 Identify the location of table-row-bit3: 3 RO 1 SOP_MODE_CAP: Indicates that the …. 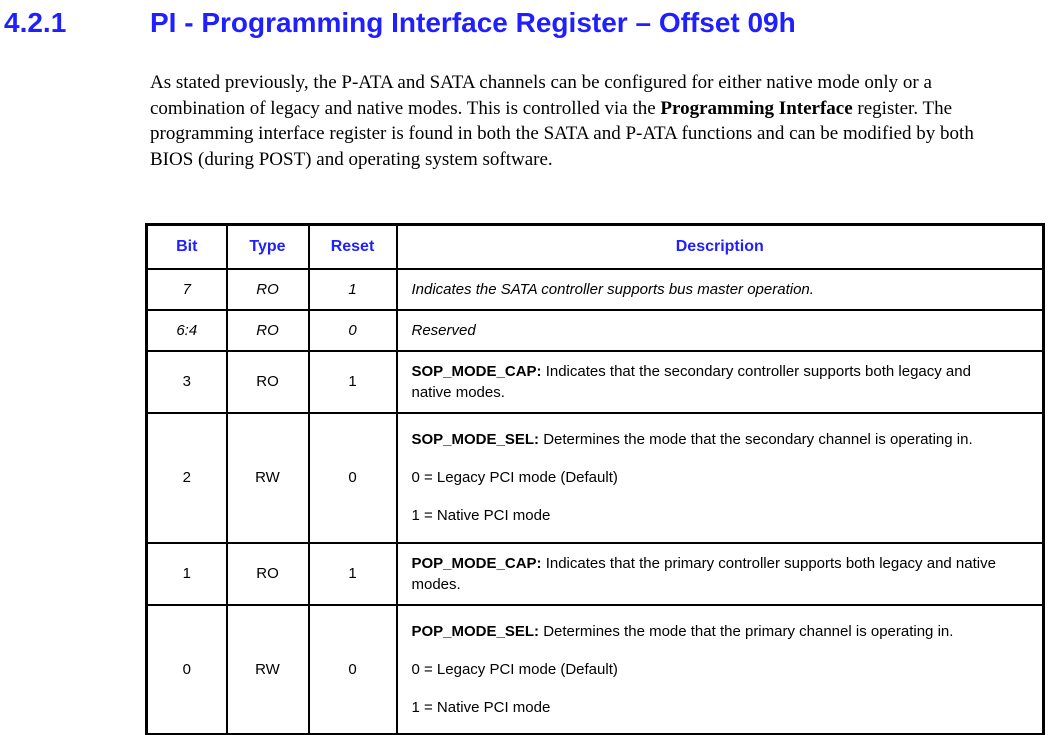
(595, 381).